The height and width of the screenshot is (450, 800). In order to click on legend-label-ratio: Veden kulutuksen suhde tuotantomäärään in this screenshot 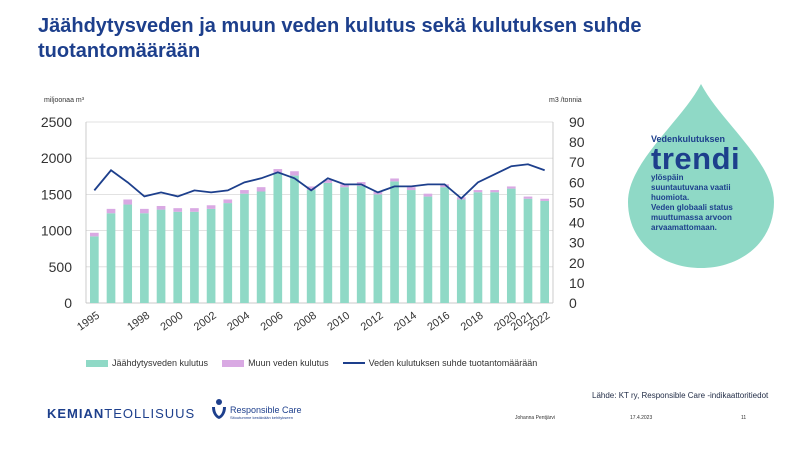, I will do `click(453, 363)`.